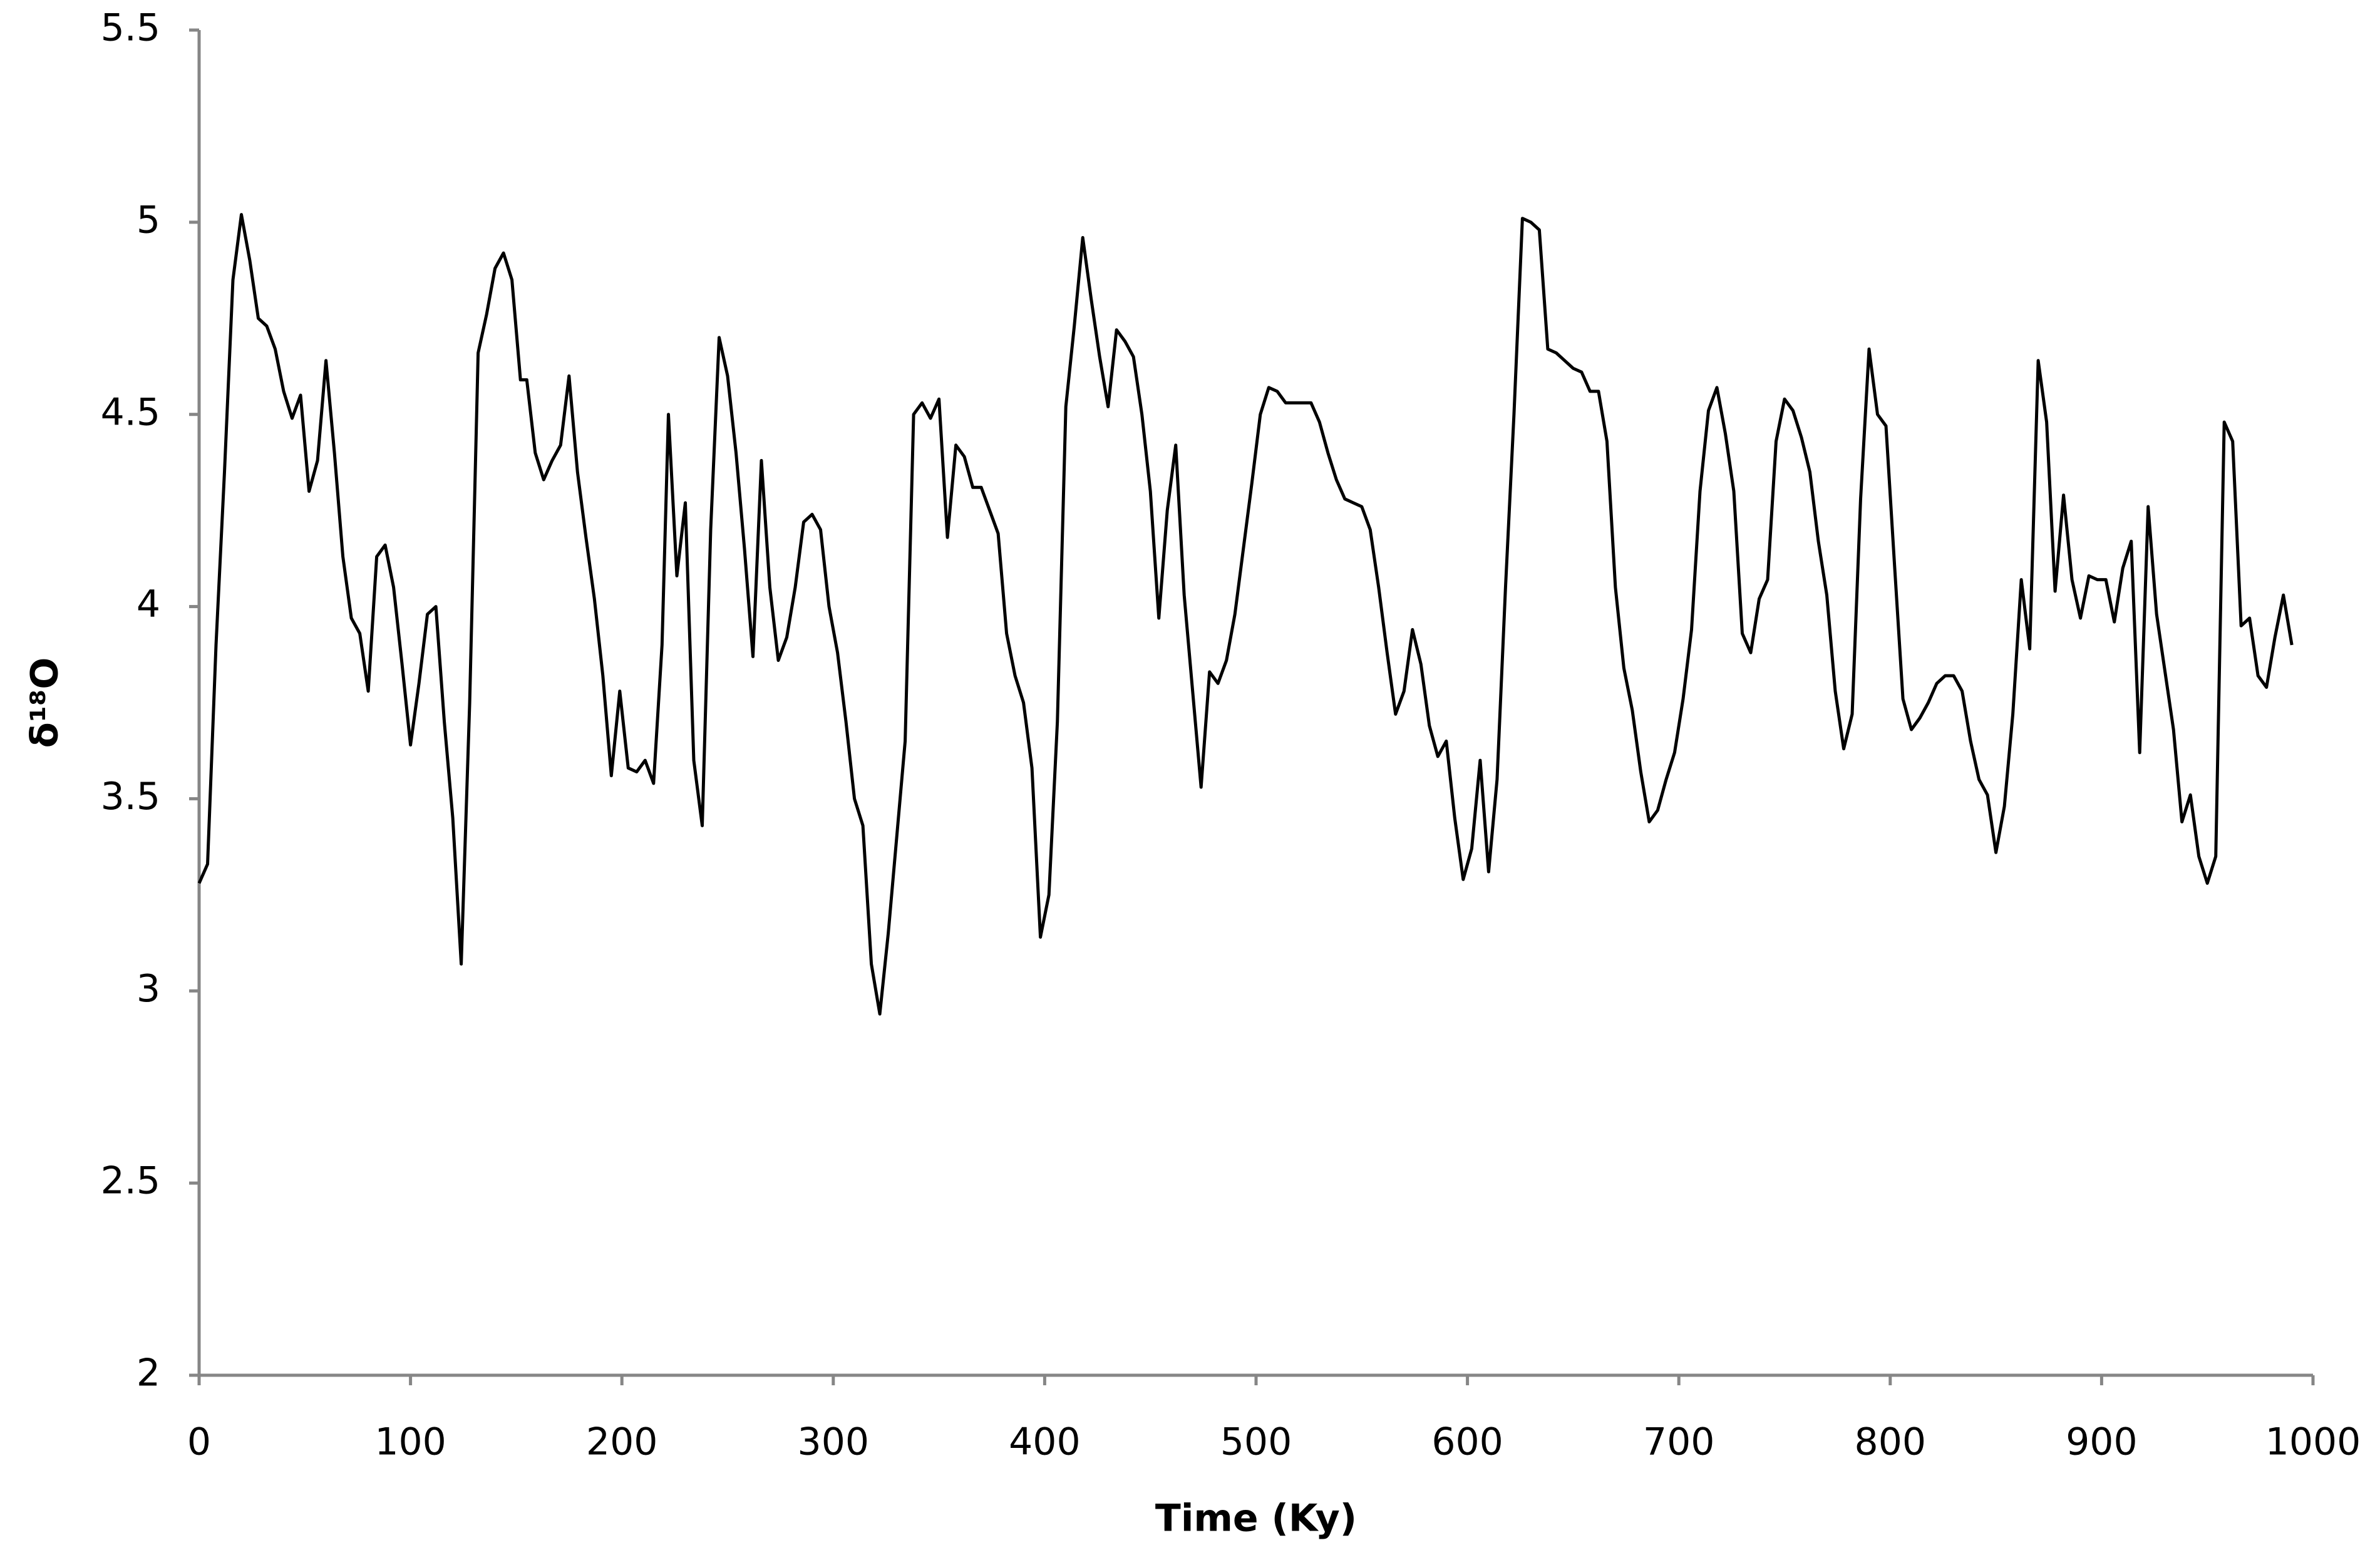 The height and width of the screenshot is (1560, 2380). I want to click on x-tick-label: 700, so click(1679, 1442).